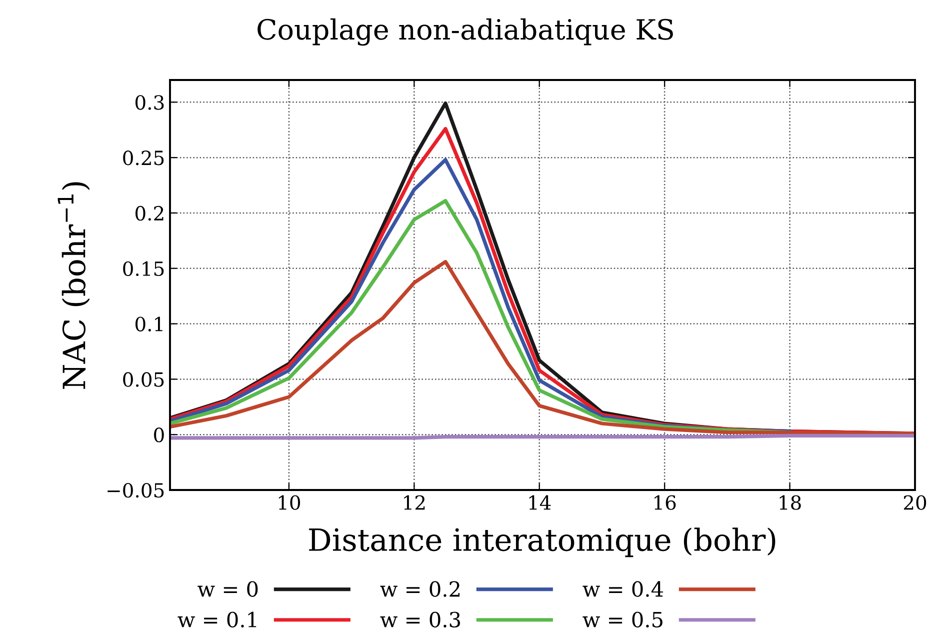 The width and height of the screenshot is (931, 644). What do you see at coordinates (790, 502) in the screenshot?
I see `x-tick-label: 18` at bounding box center [790, 502].